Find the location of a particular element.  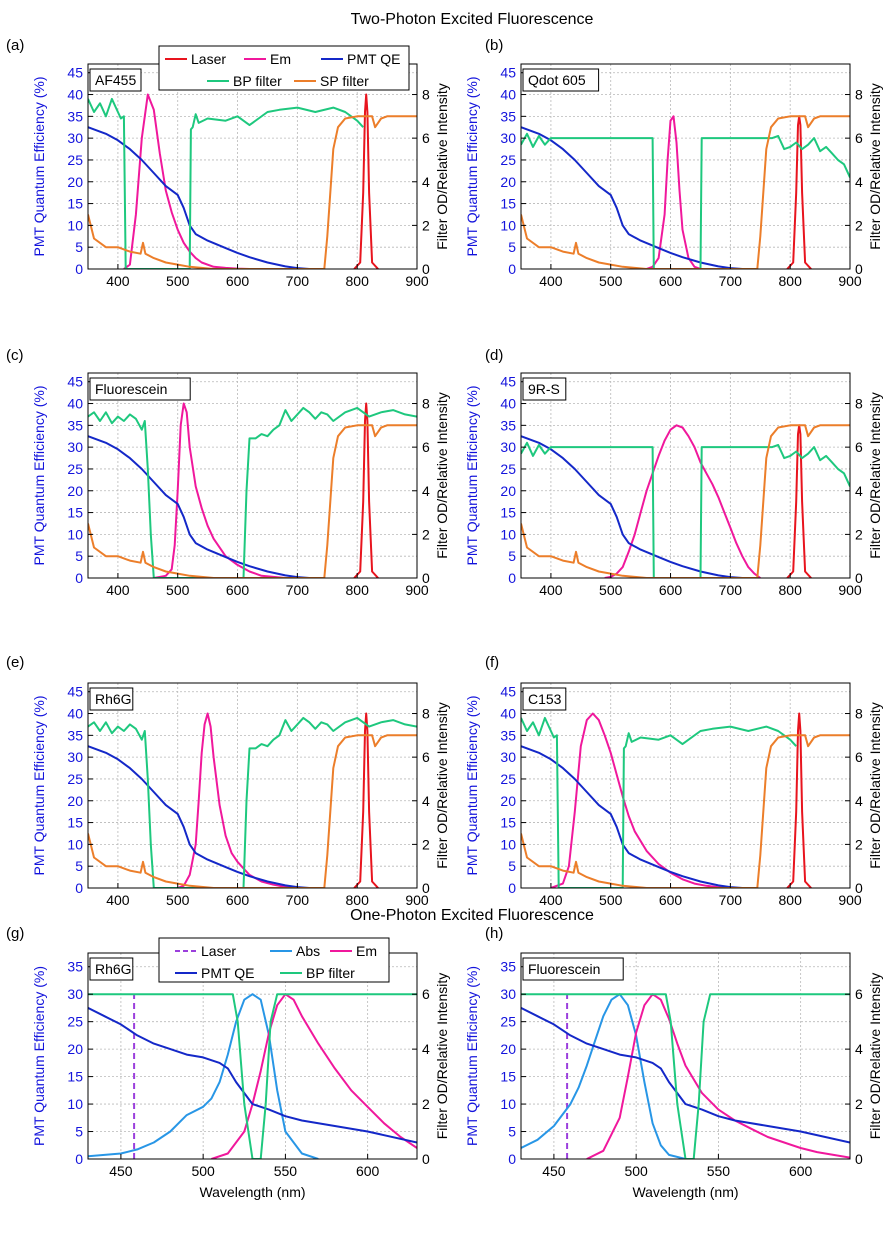

series-pmt-line is located at coordinates (199, 816).